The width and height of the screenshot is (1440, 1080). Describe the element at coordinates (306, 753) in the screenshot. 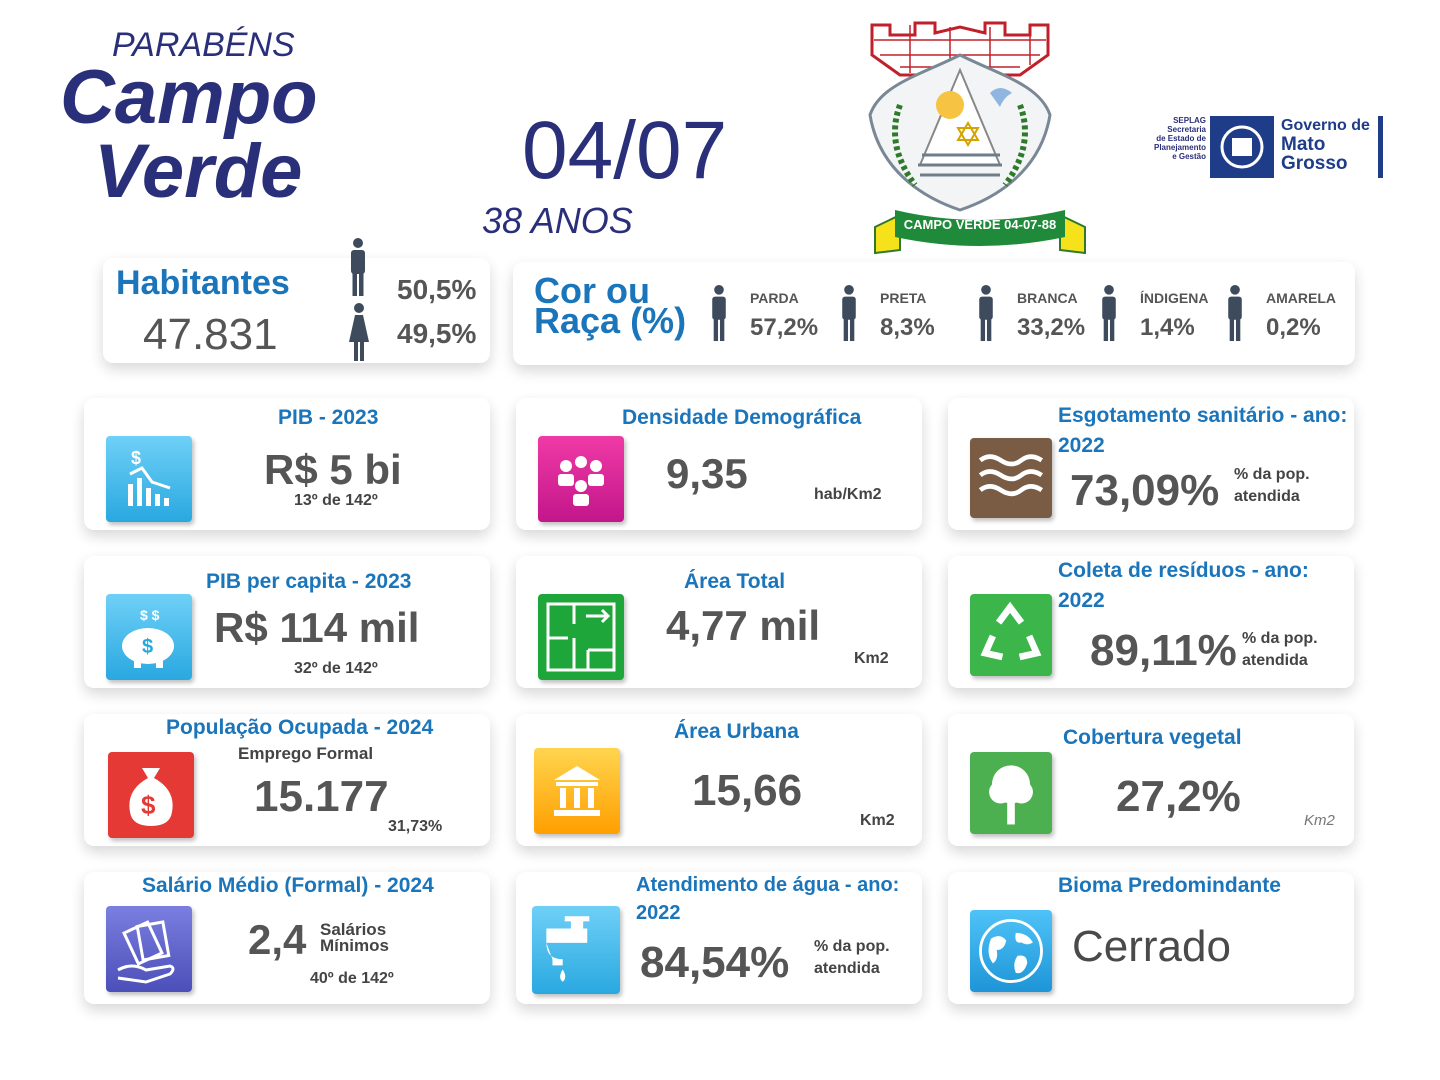

I see `card-subtitle: Emprego Formal` at that location.